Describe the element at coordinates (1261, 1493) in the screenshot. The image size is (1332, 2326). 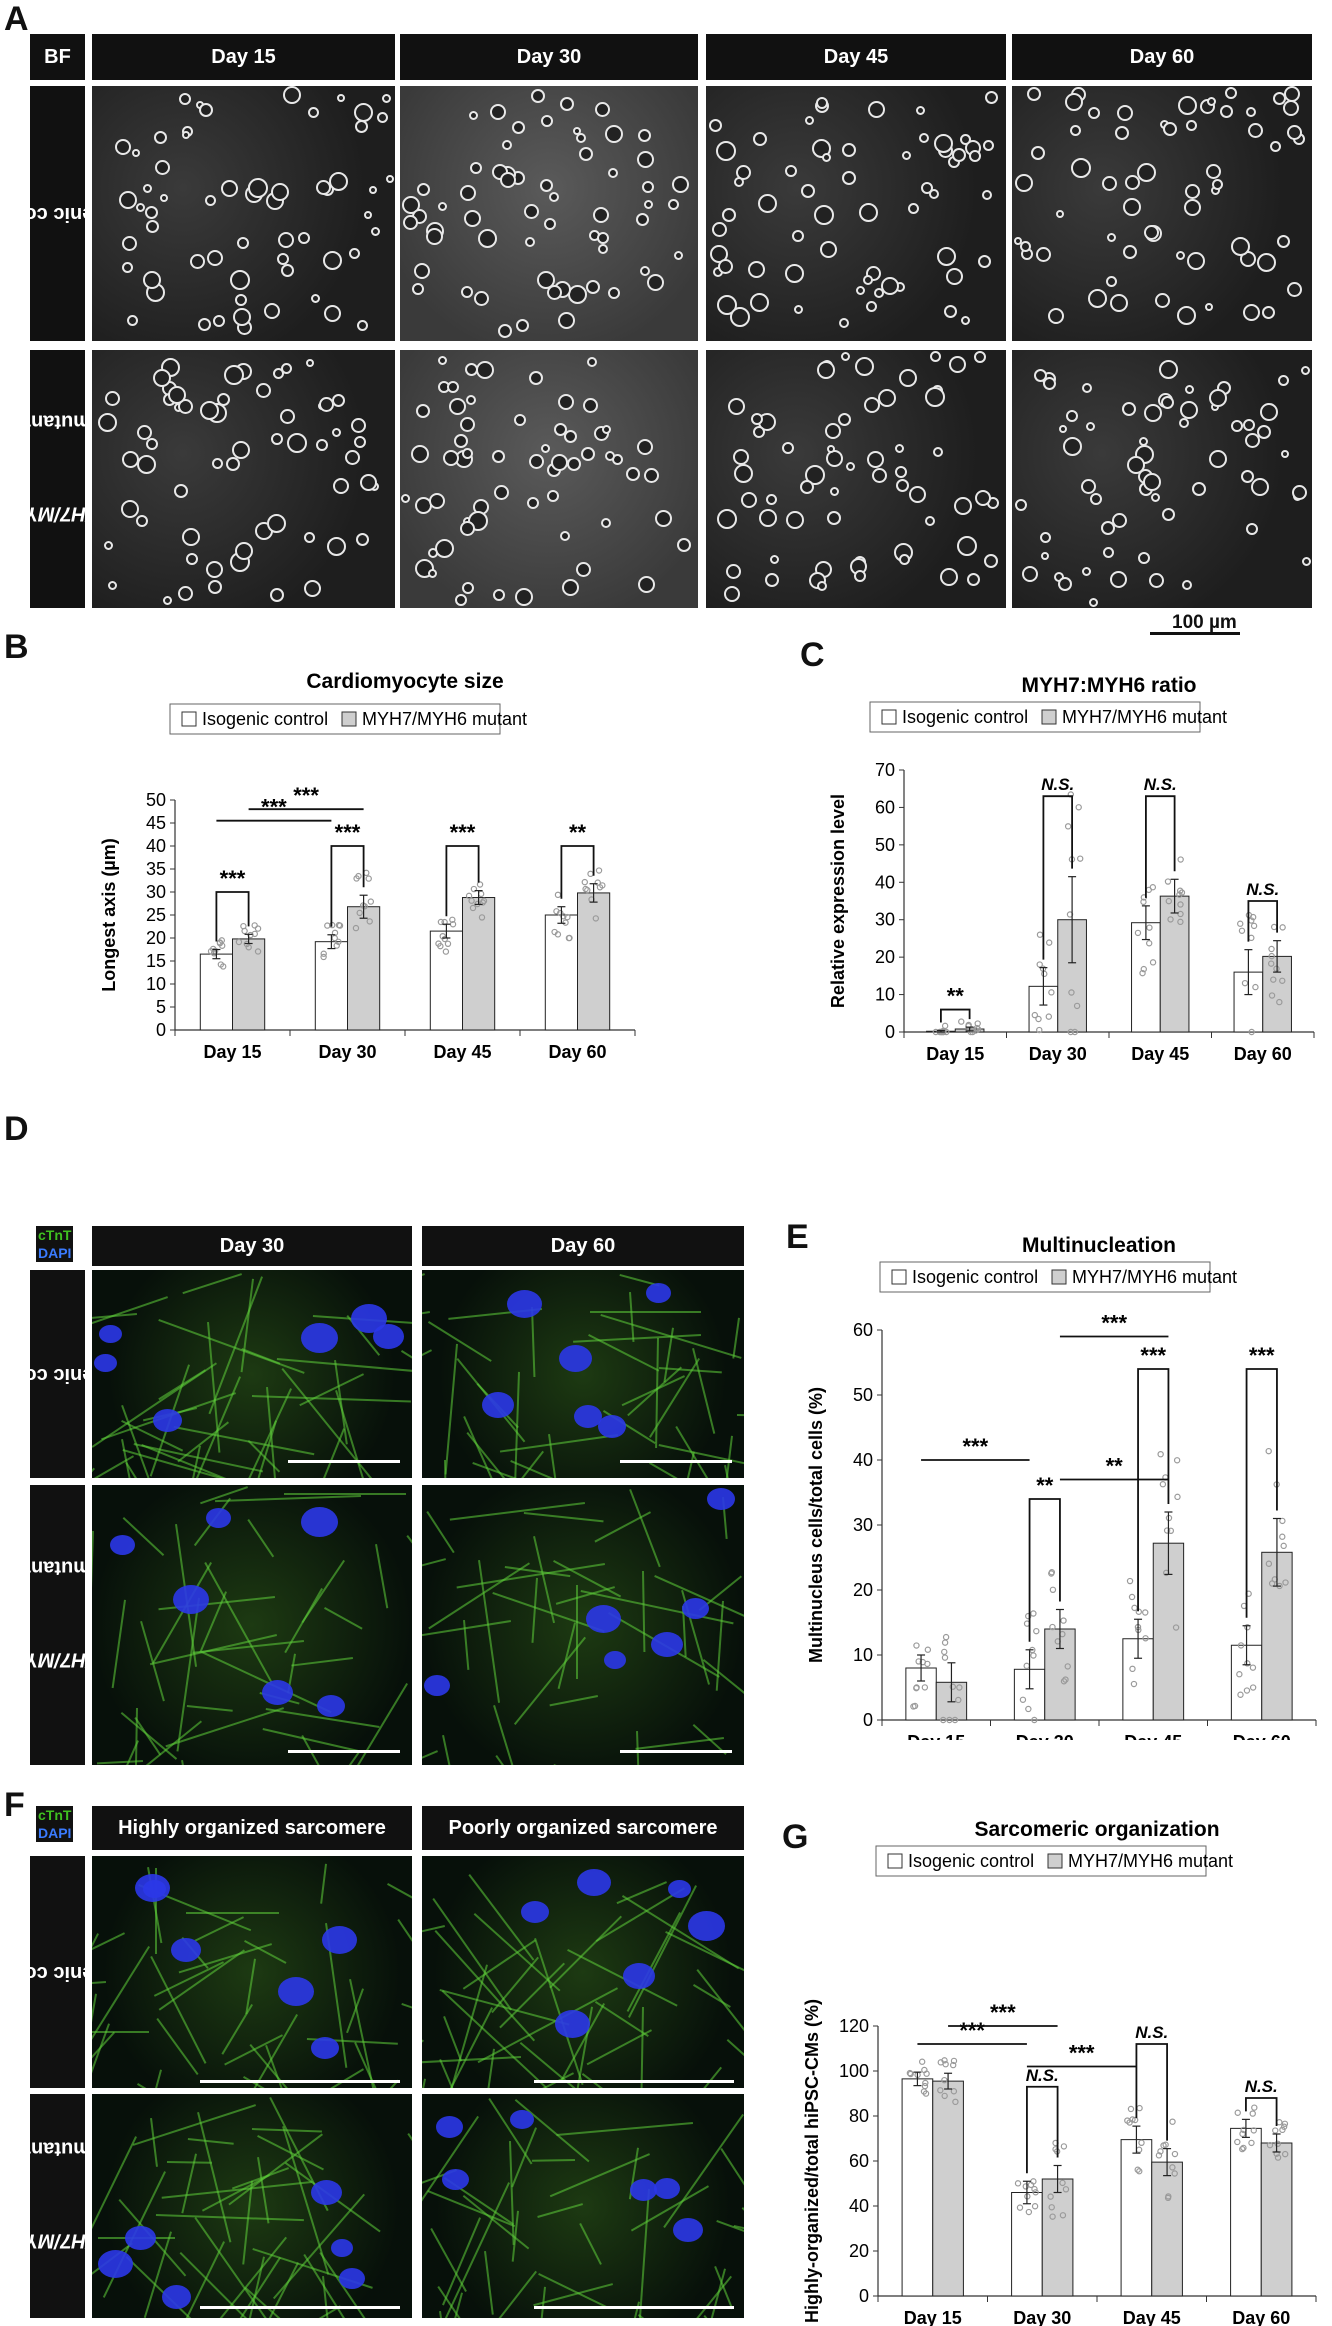
I see `significance-bracket` at that location.